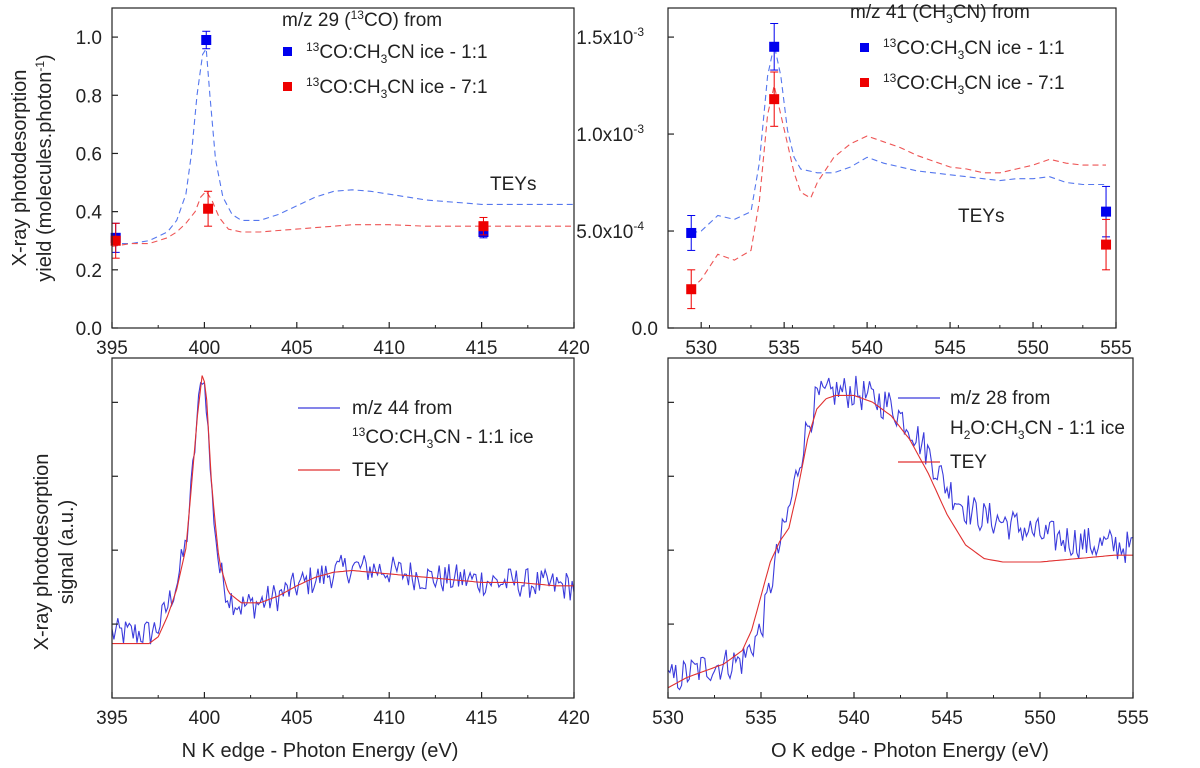 The height and width of the screenshot is (768, 1200). I want to click on panel-c-x-tick-label-2: 405, so click(297, 718).